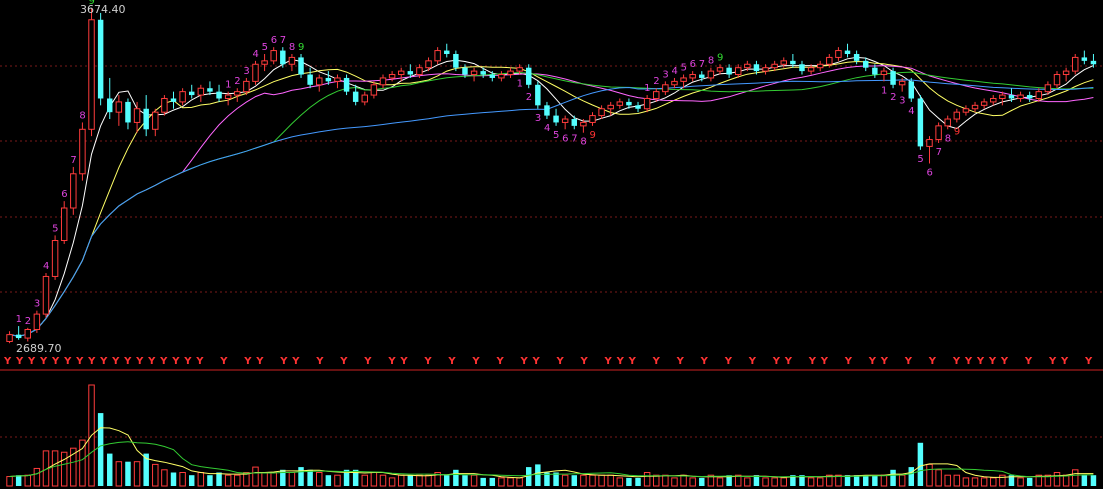 This screenshot has width=1103, height=489. I want to click on td-count-label: 2, so click(893, 97).